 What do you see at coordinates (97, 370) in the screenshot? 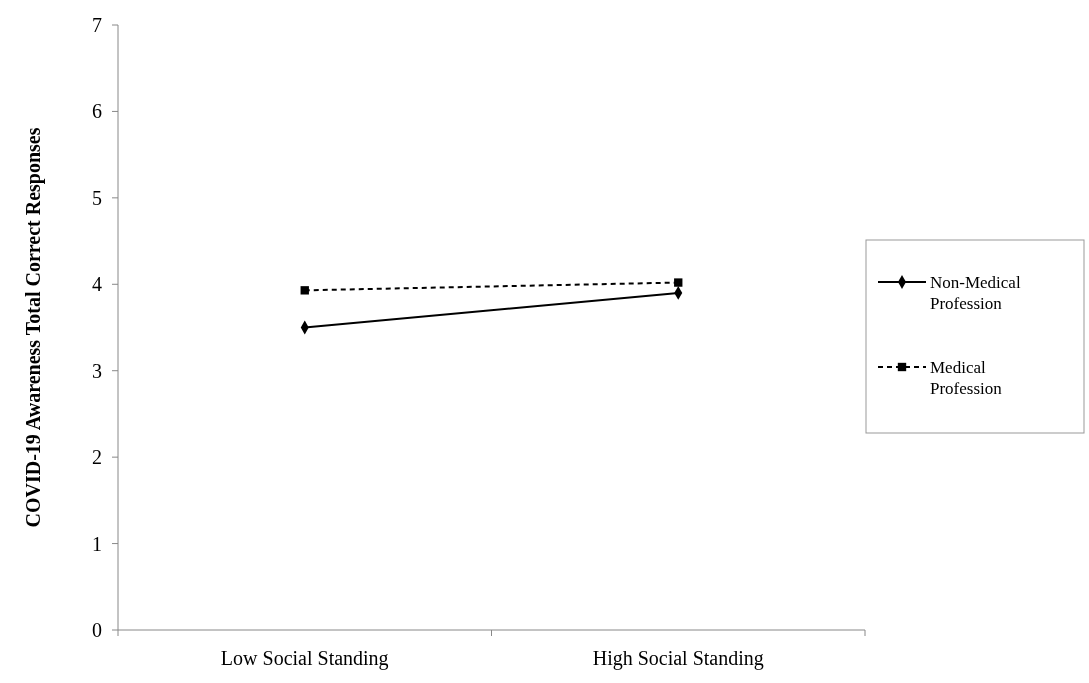
I see `y-tick-label: 3` at bounding box center [97, 370].